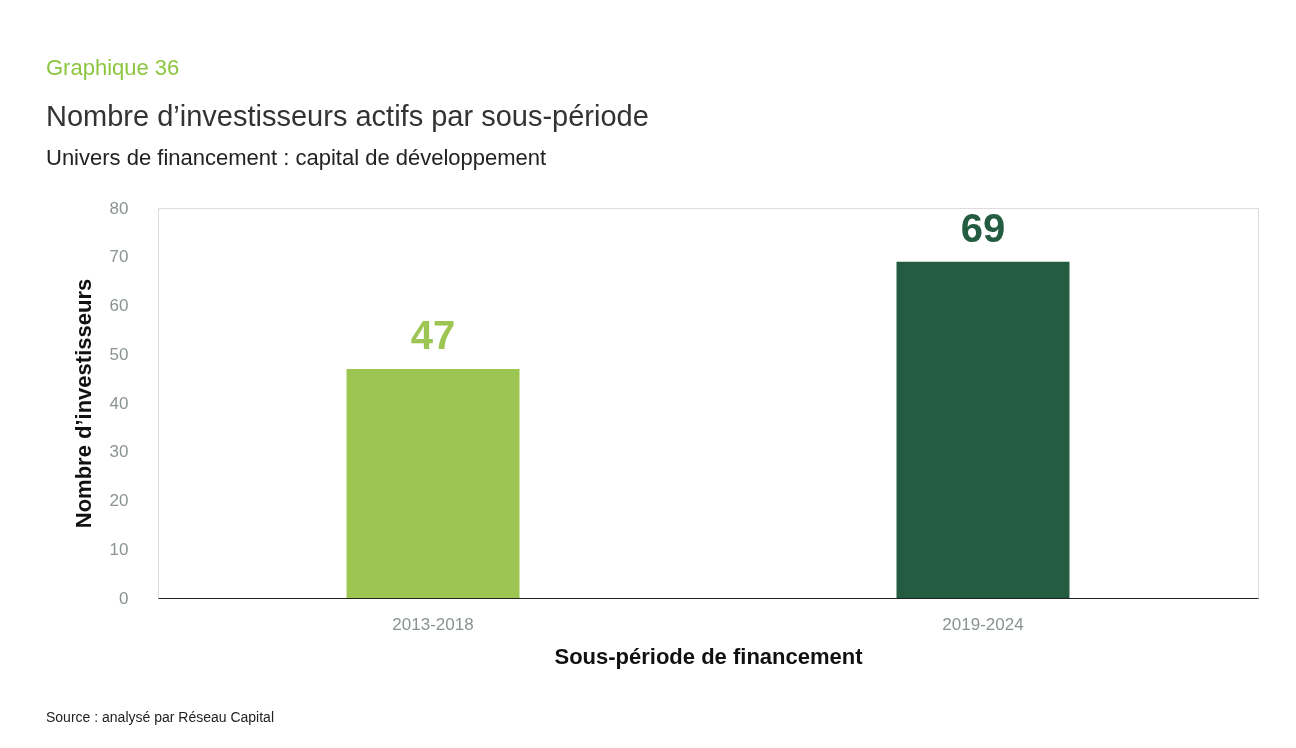 The height and width of the screenshot is (748, 1296). What do you see at coordinates (83, 403) in the screenshot?
I see `y-axis-title: Nombre d’investisseurs` at bounding box center [83, 403].